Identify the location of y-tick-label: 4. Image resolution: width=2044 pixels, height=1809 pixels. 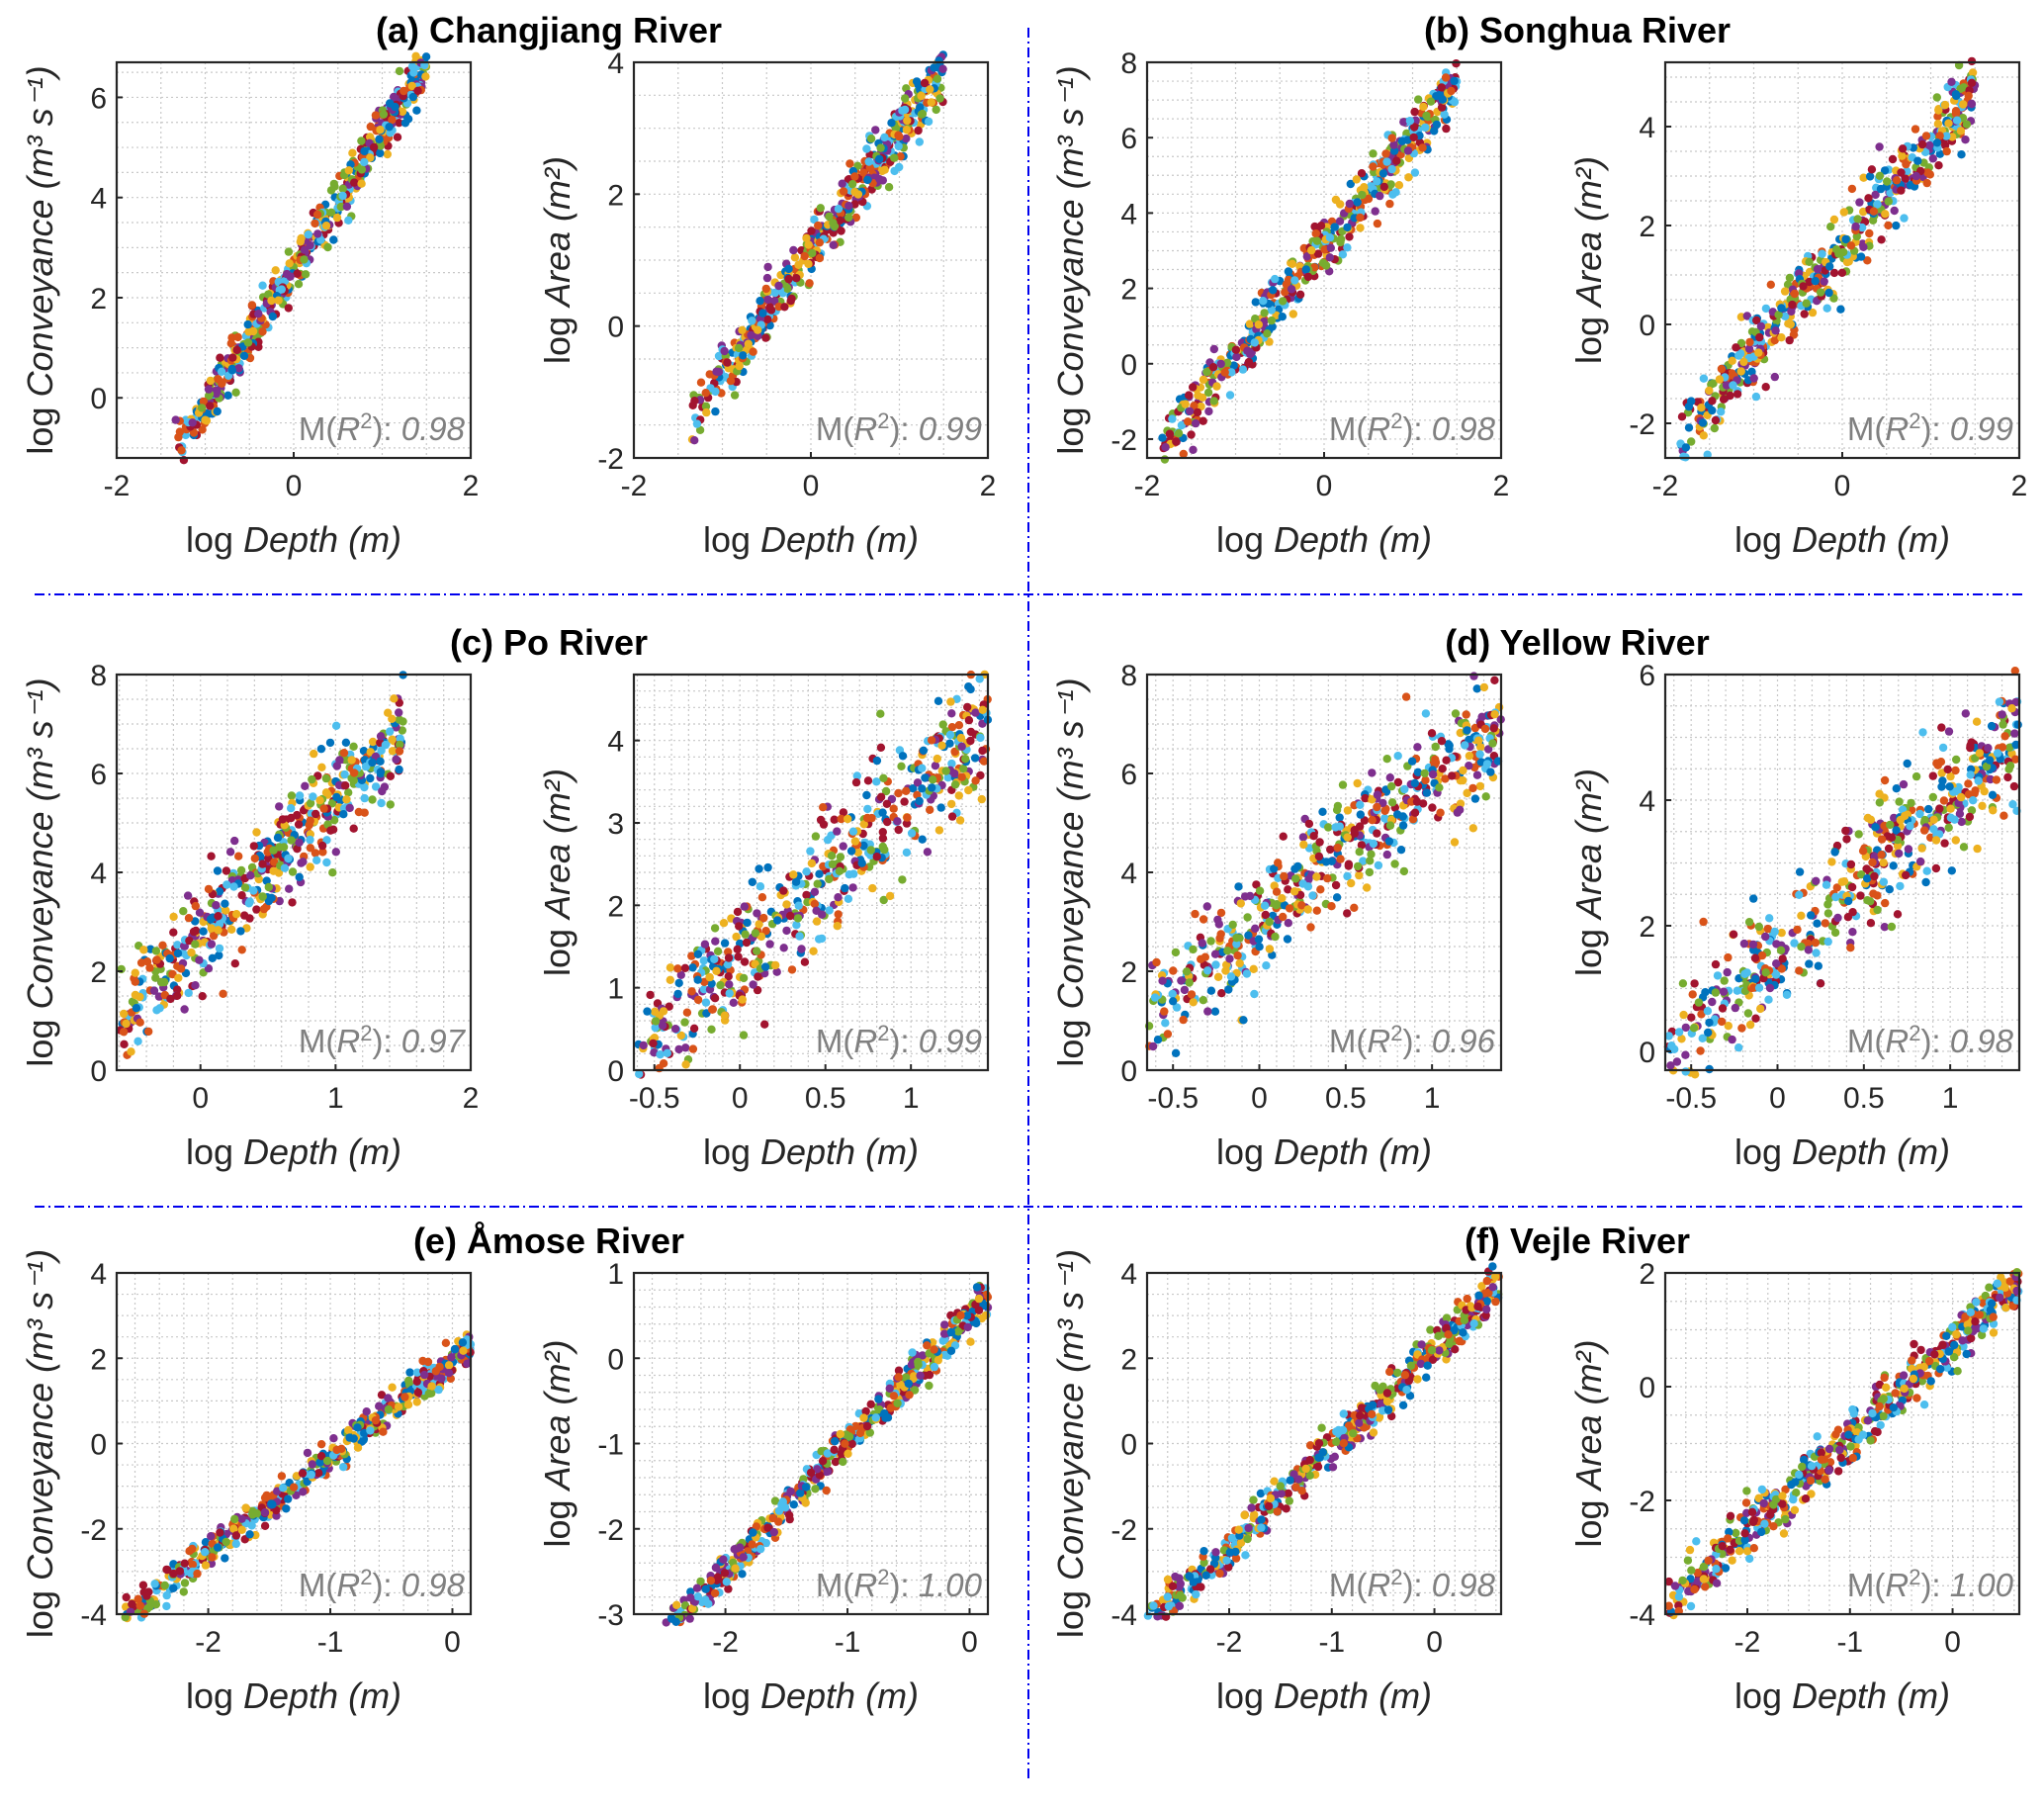
(615, 742).